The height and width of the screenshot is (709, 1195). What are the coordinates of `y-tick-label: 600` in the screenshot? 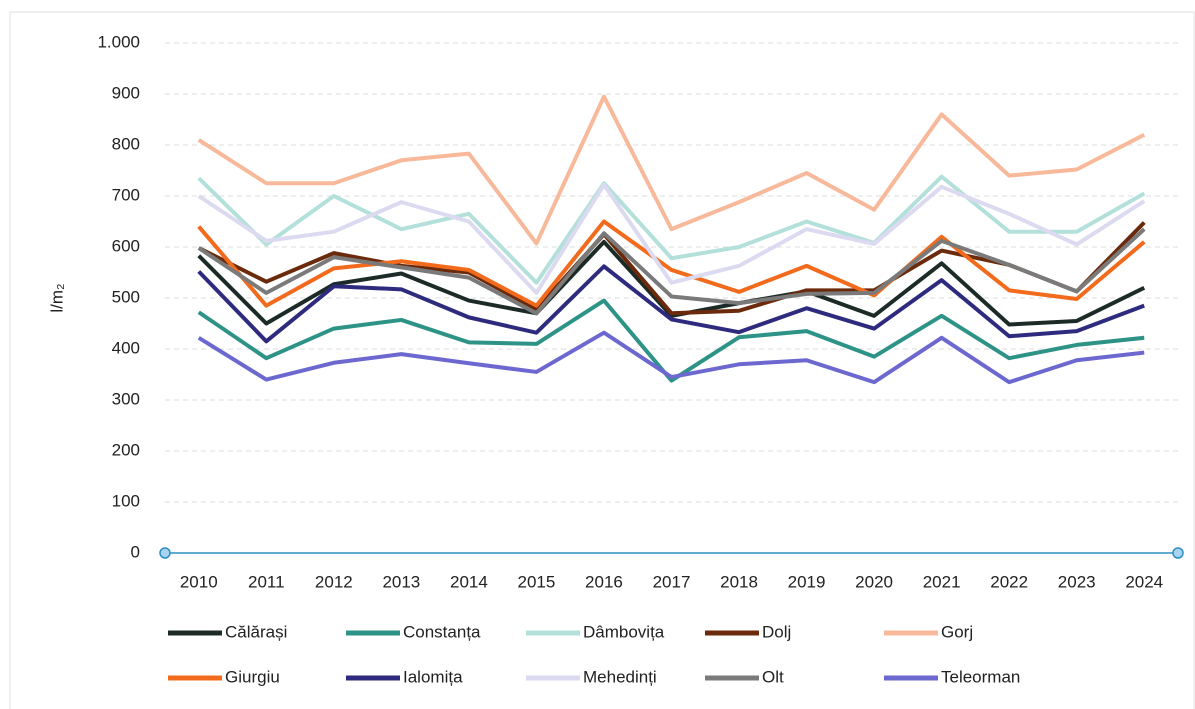 It's located at (126, 245).